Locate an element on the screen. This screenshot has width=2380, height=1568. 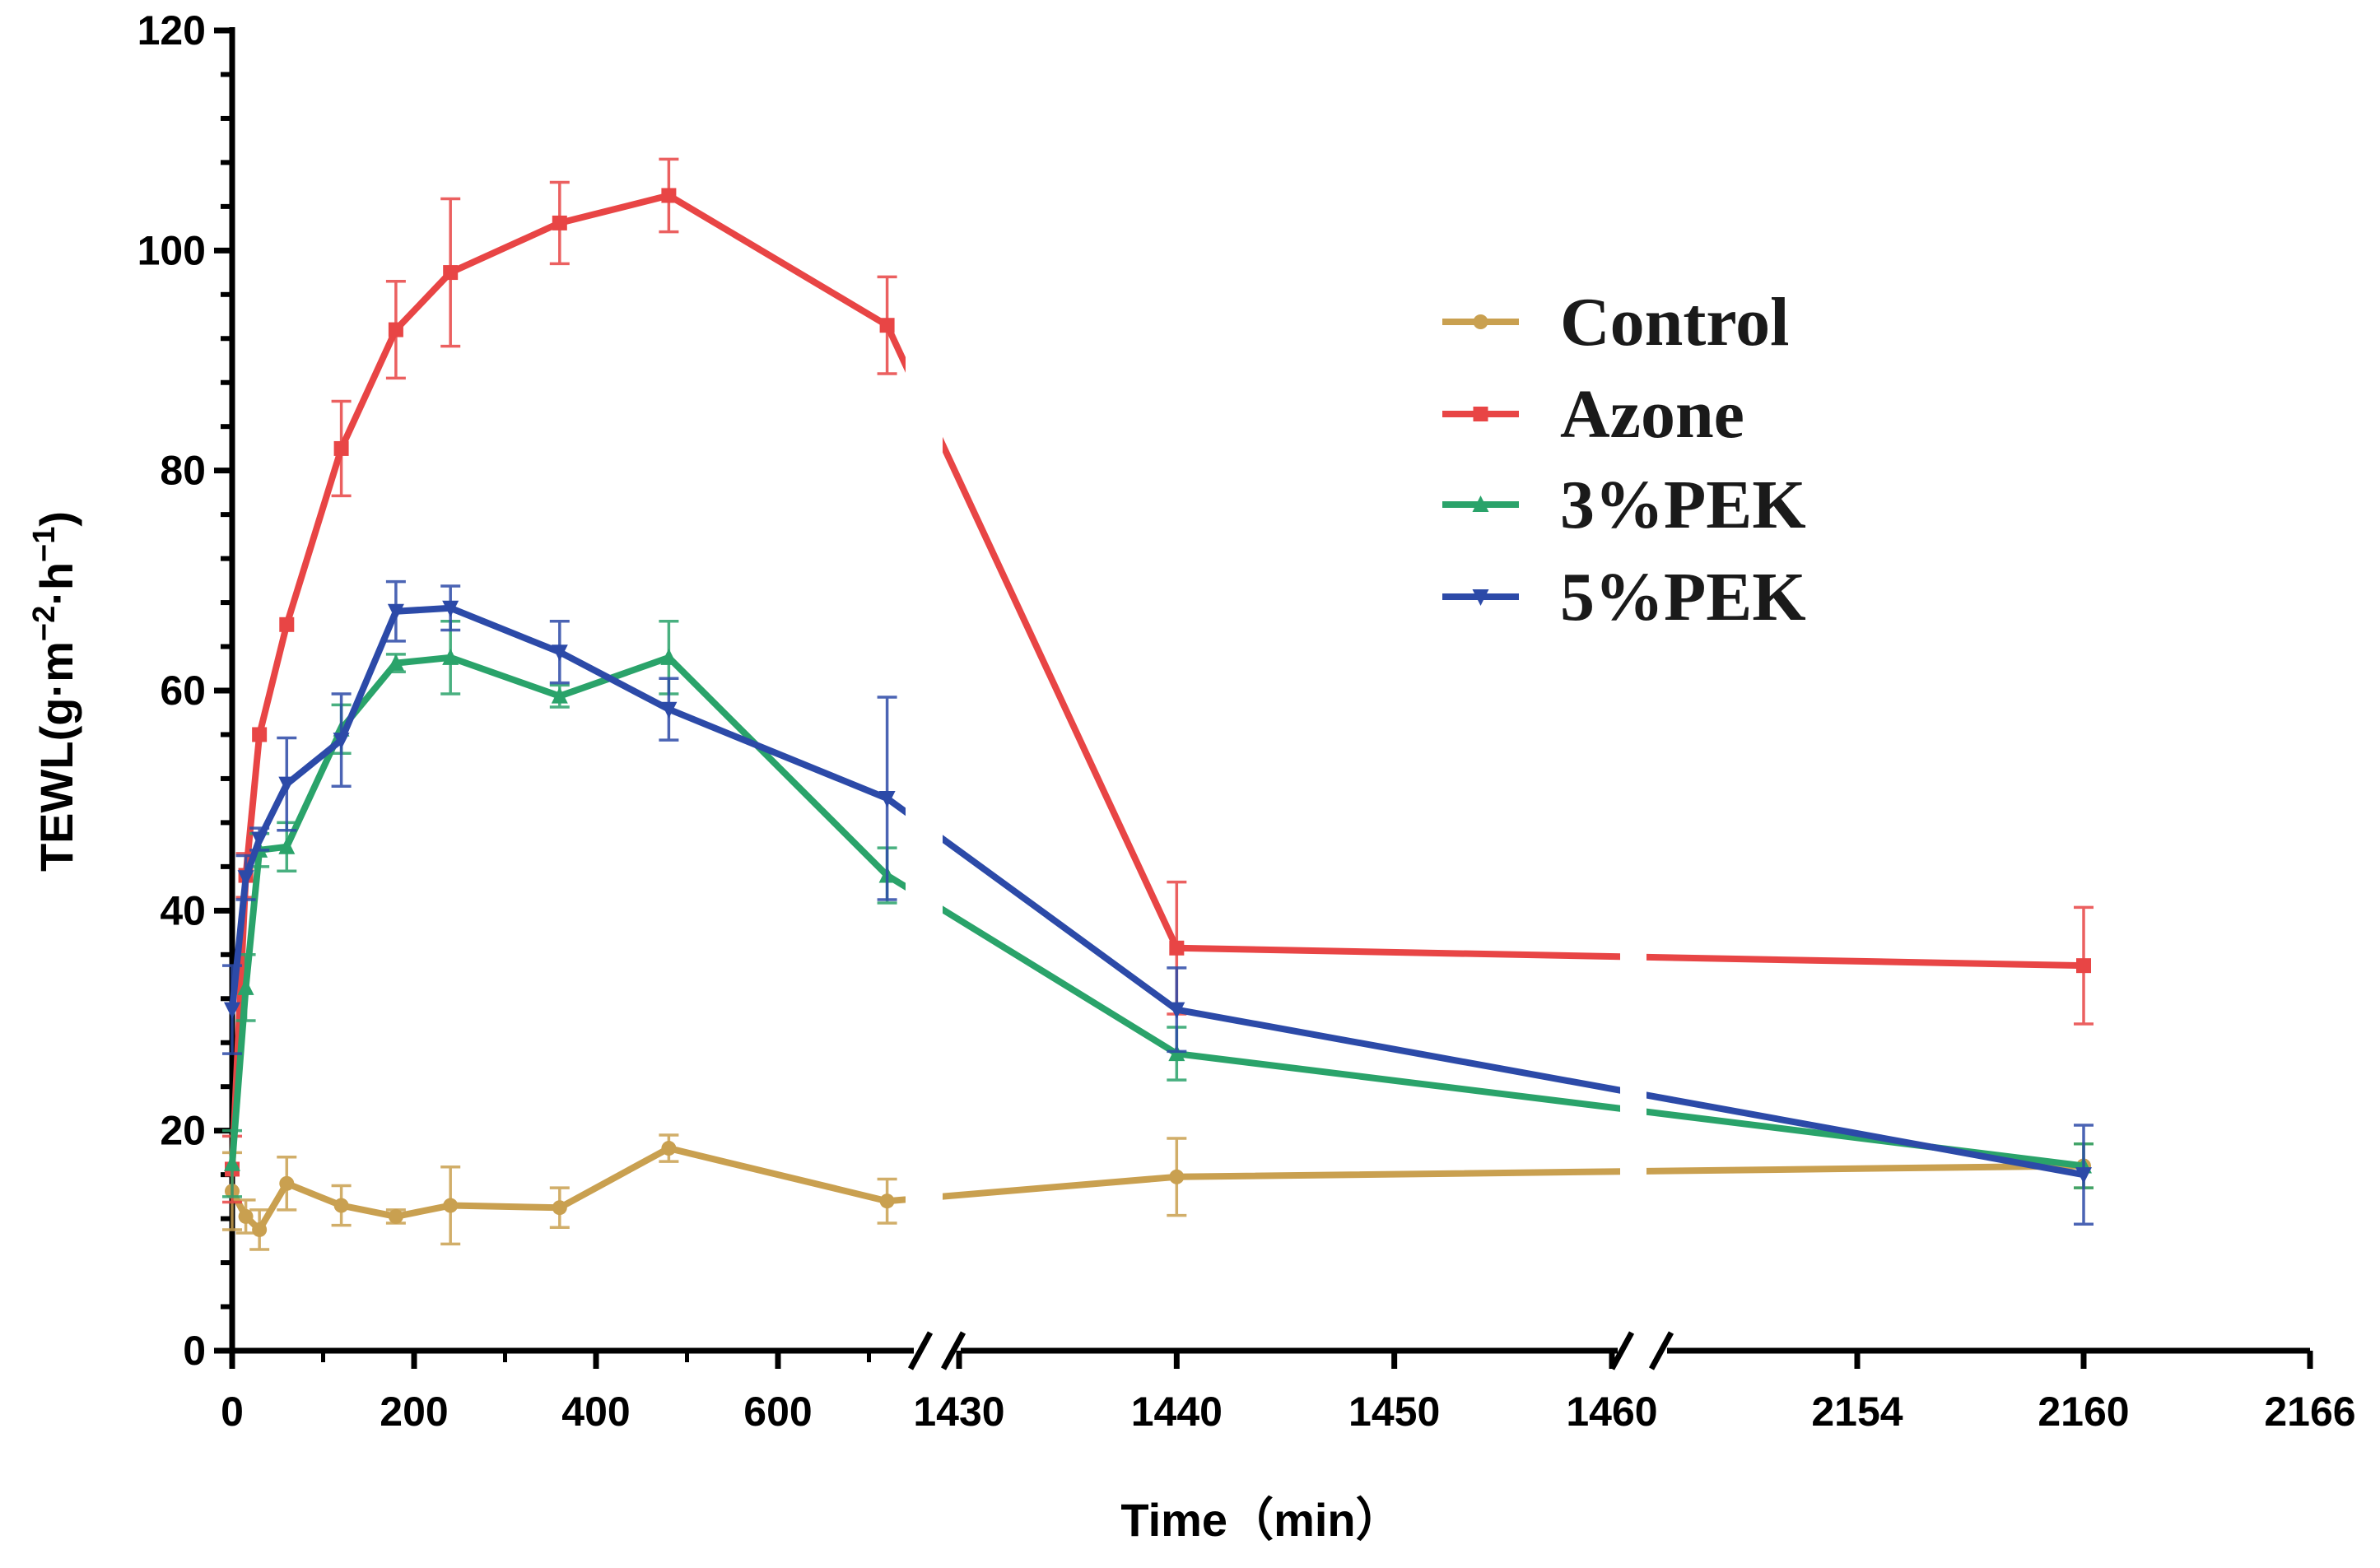
x-tick-label: 2160 is located at coordinates (2083, 1412).